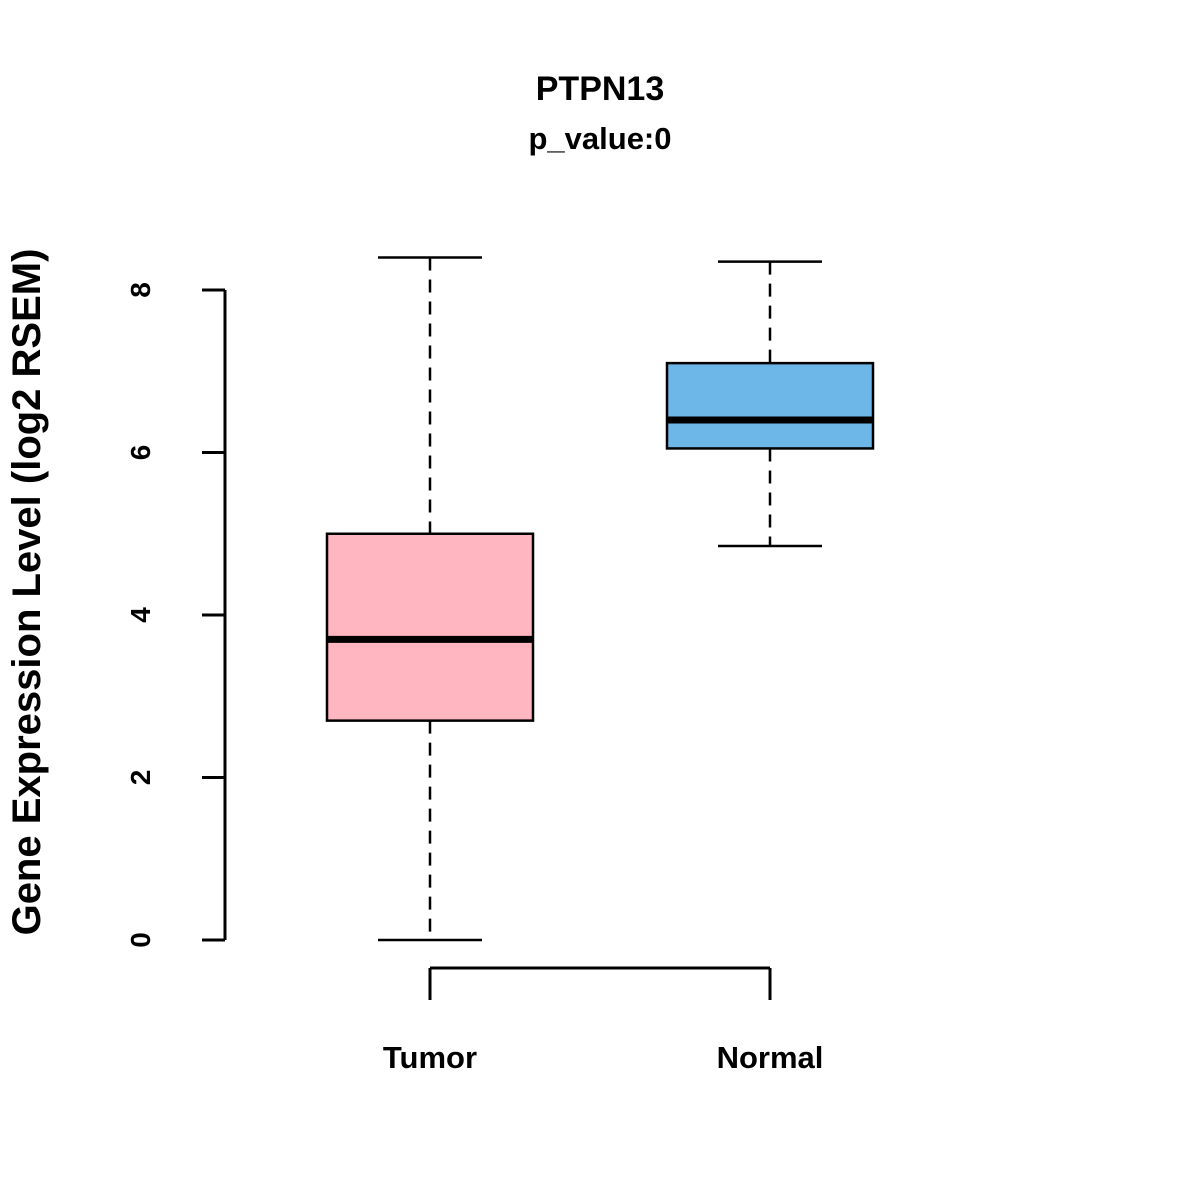 The image size is (1200, 1200). What do you see at coordinates (140, 453) in the screenshot?
I see `y-tick-label: 6` at bounding box center [140, 453].